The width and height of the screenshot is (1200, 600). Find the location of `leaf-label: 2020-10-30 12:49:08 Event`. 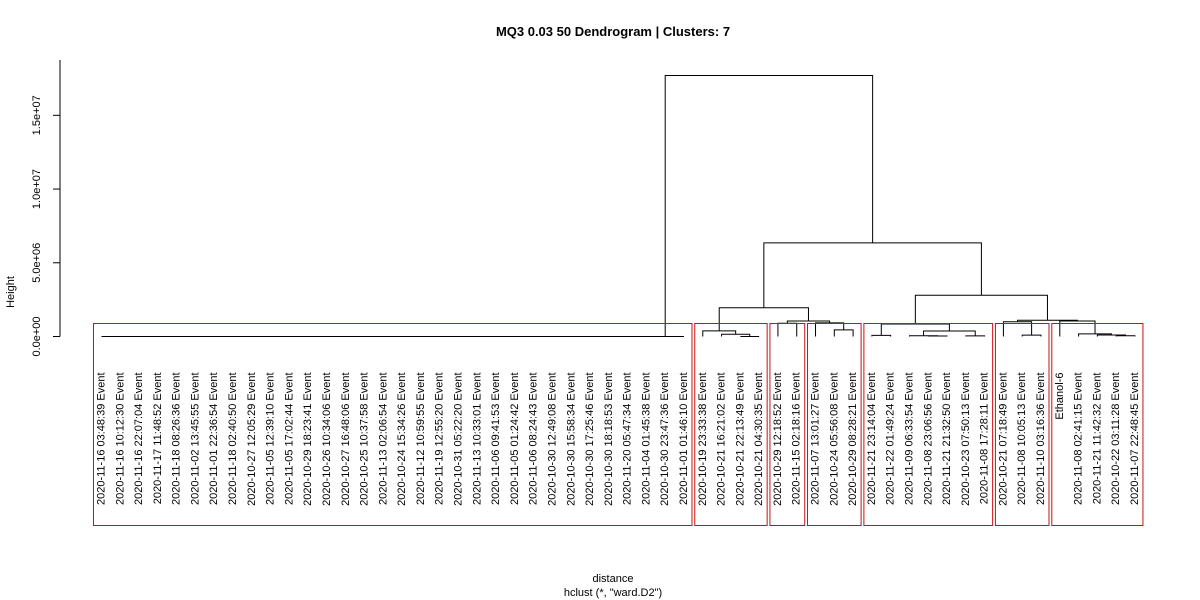

leaf-label: 2020-10-30 12:49:08 Event is located at coordinates (552, 439).